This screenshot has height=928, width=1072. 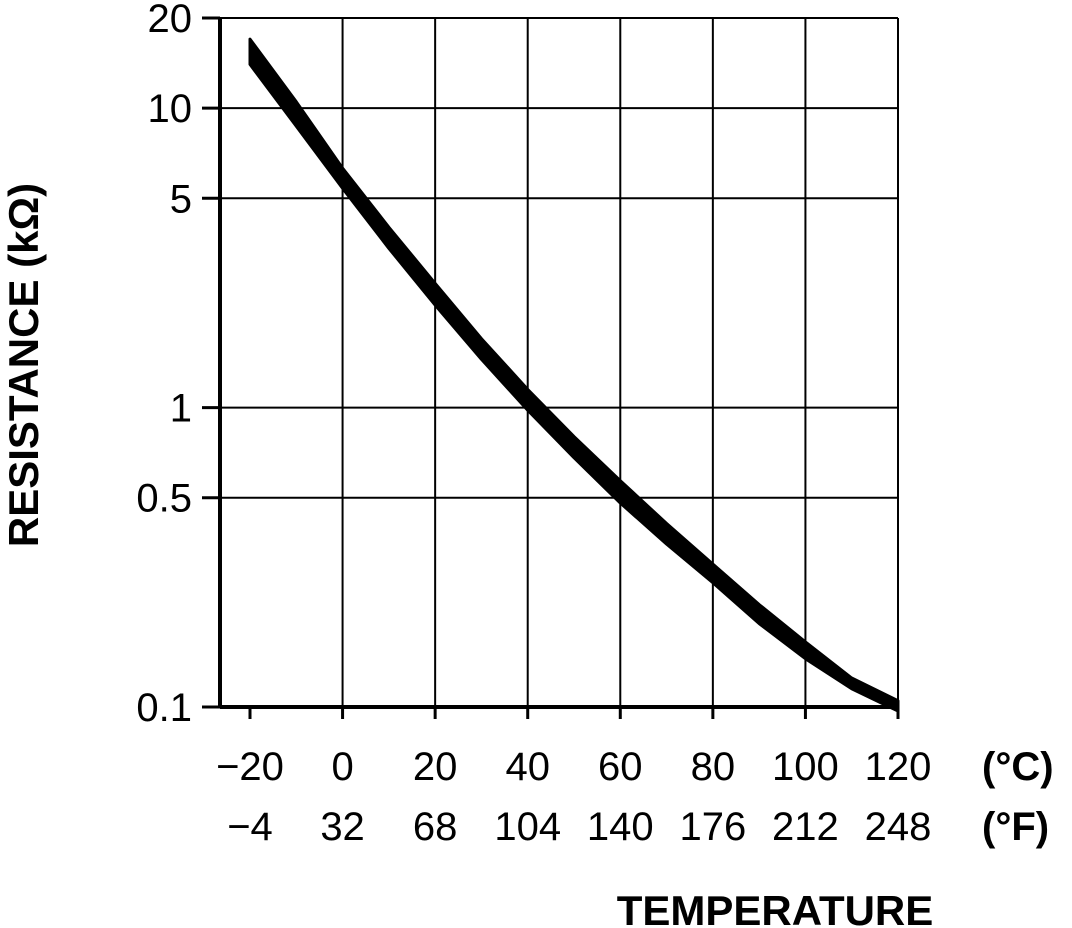 I want to click on x-tick-label-celsius: 20, so click(x=435, y=767).